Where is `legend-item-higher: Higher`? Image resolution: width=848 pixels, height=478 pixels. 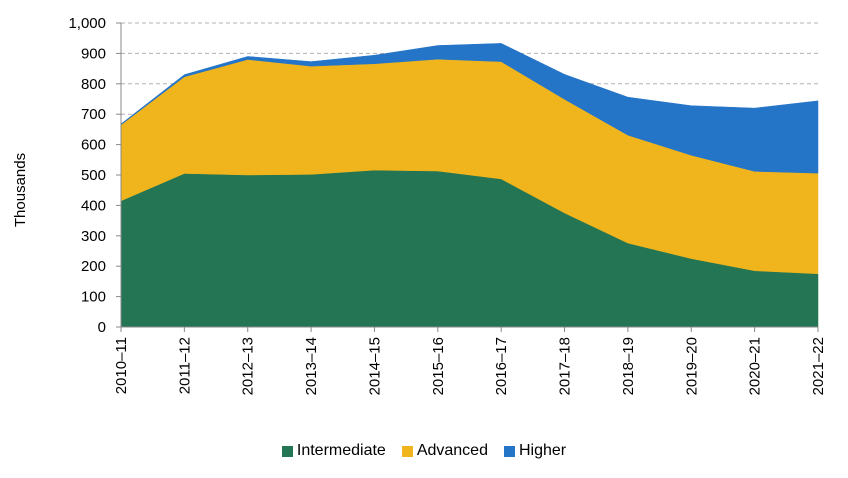
legend-item-higher: Higher is located at coordinates (535, 451).